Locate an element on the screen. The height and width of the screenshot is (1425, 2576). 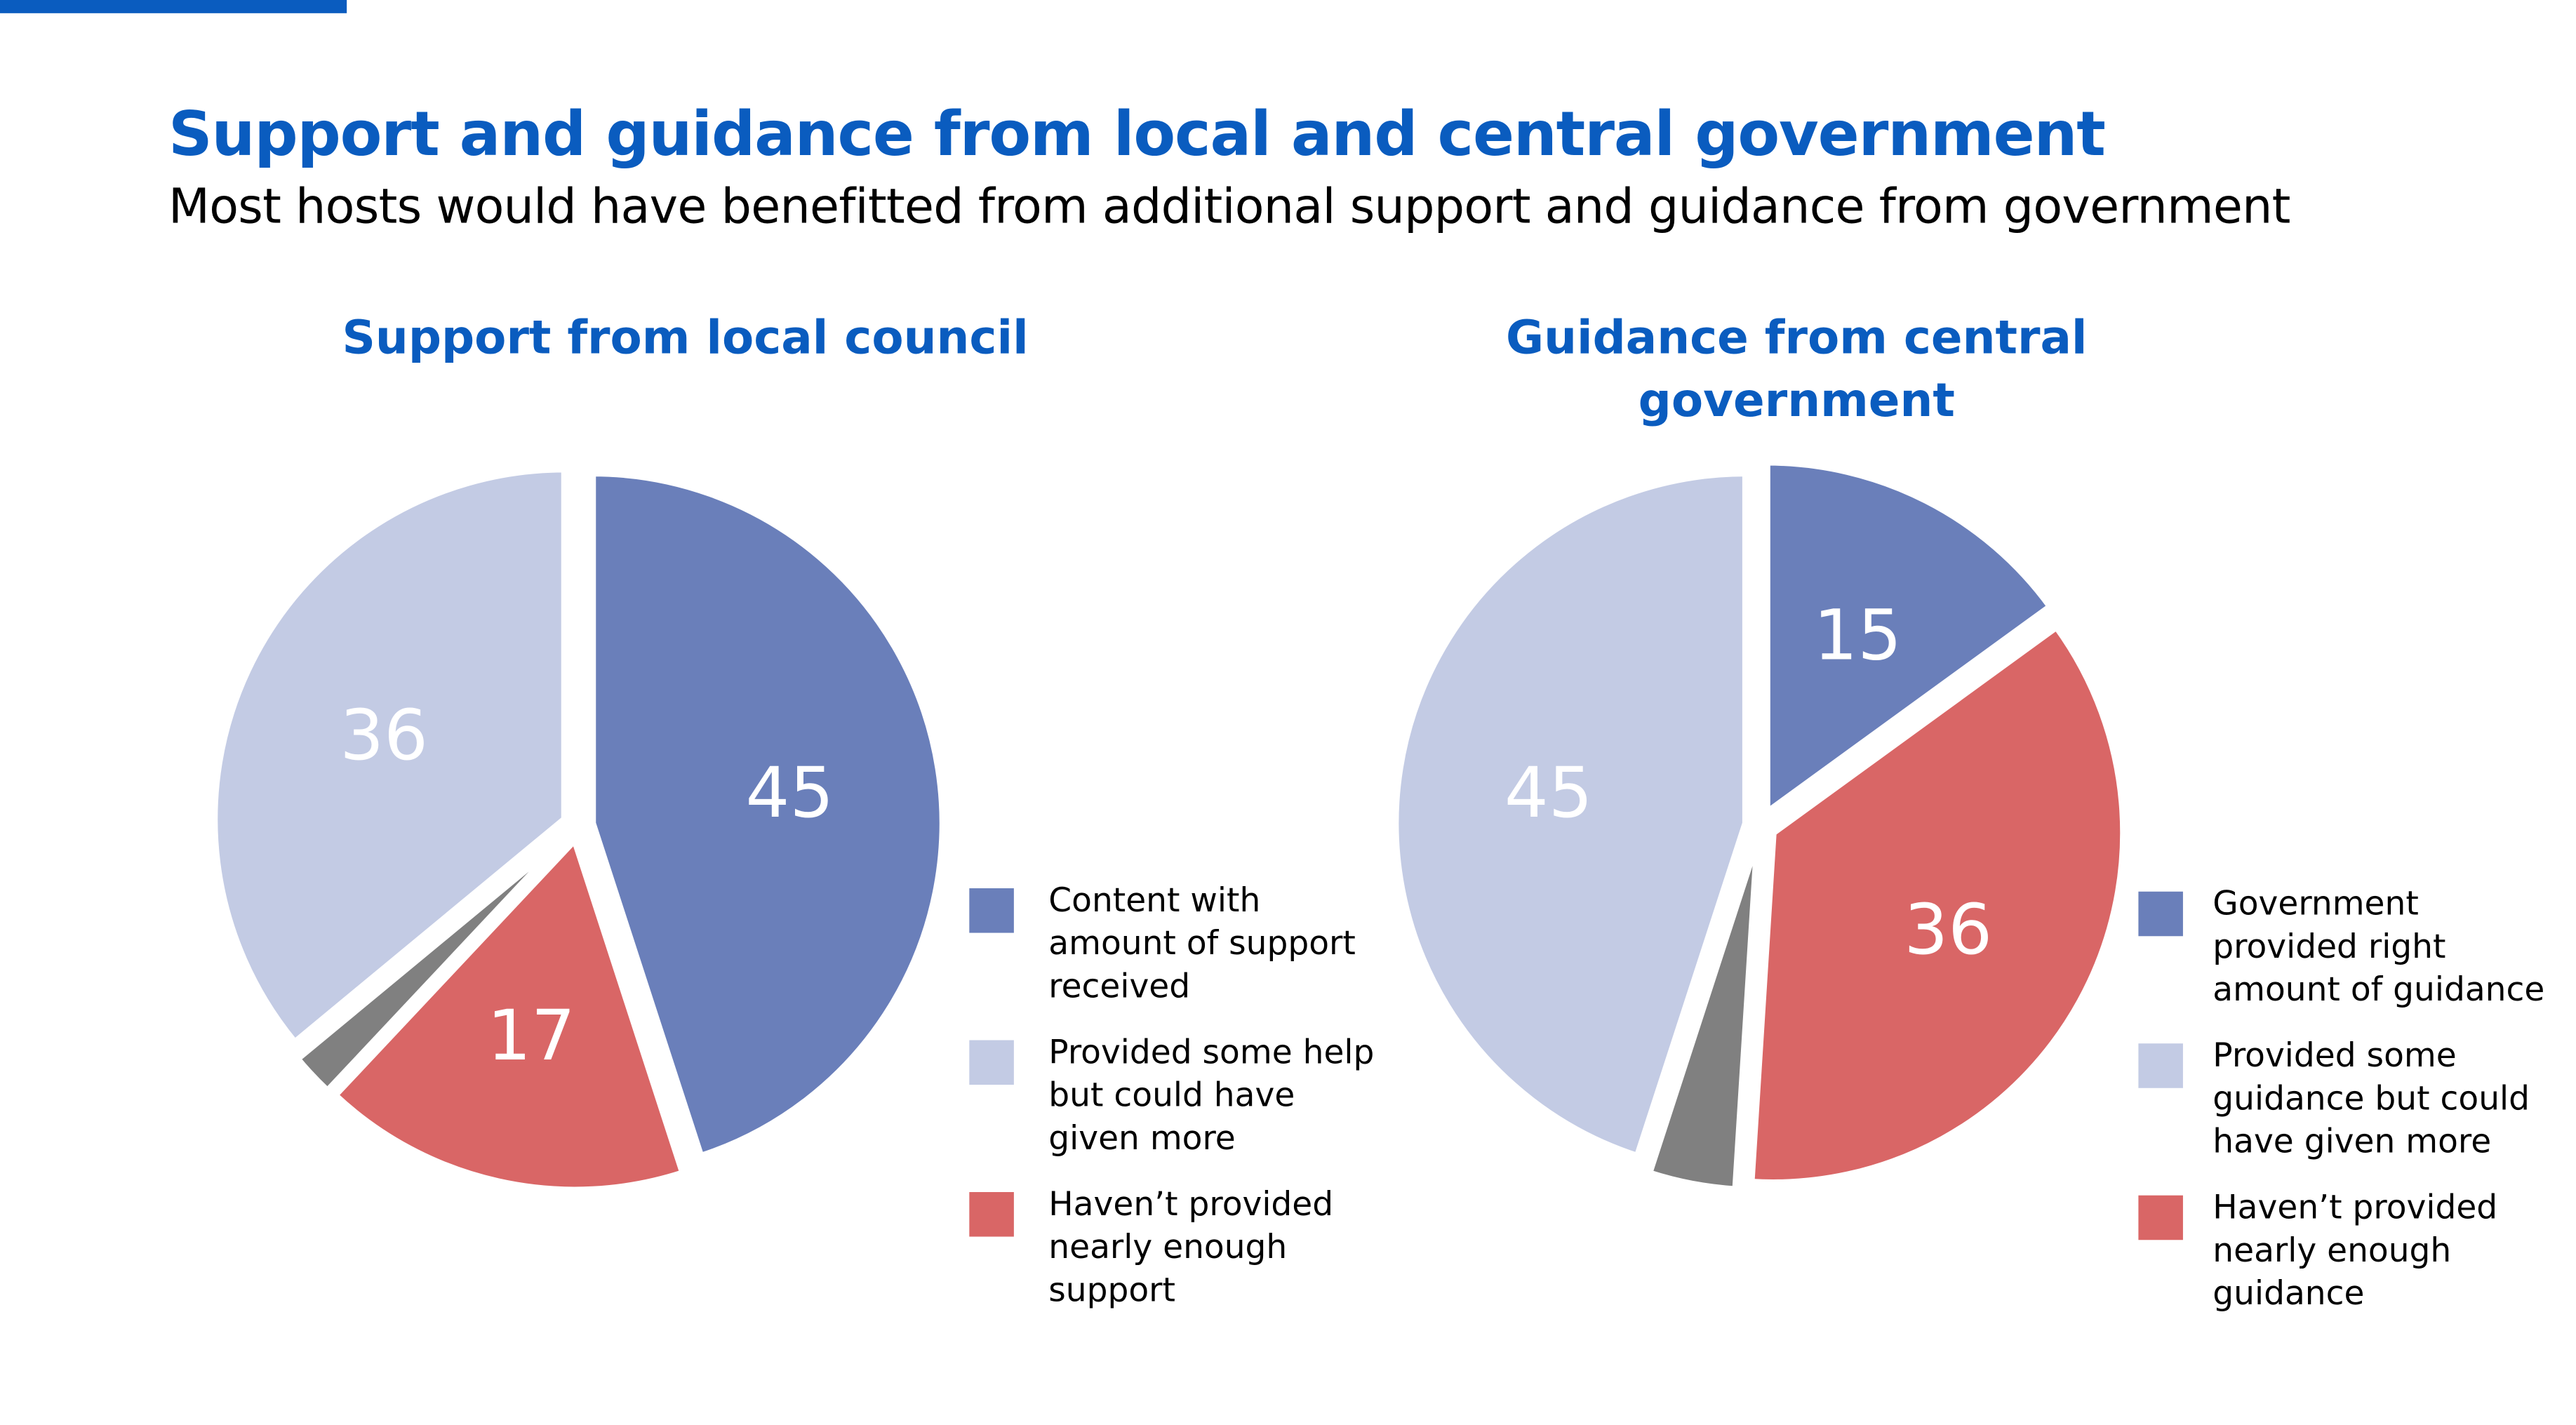
data-label: 17 is located at coordinates (531, 1036).